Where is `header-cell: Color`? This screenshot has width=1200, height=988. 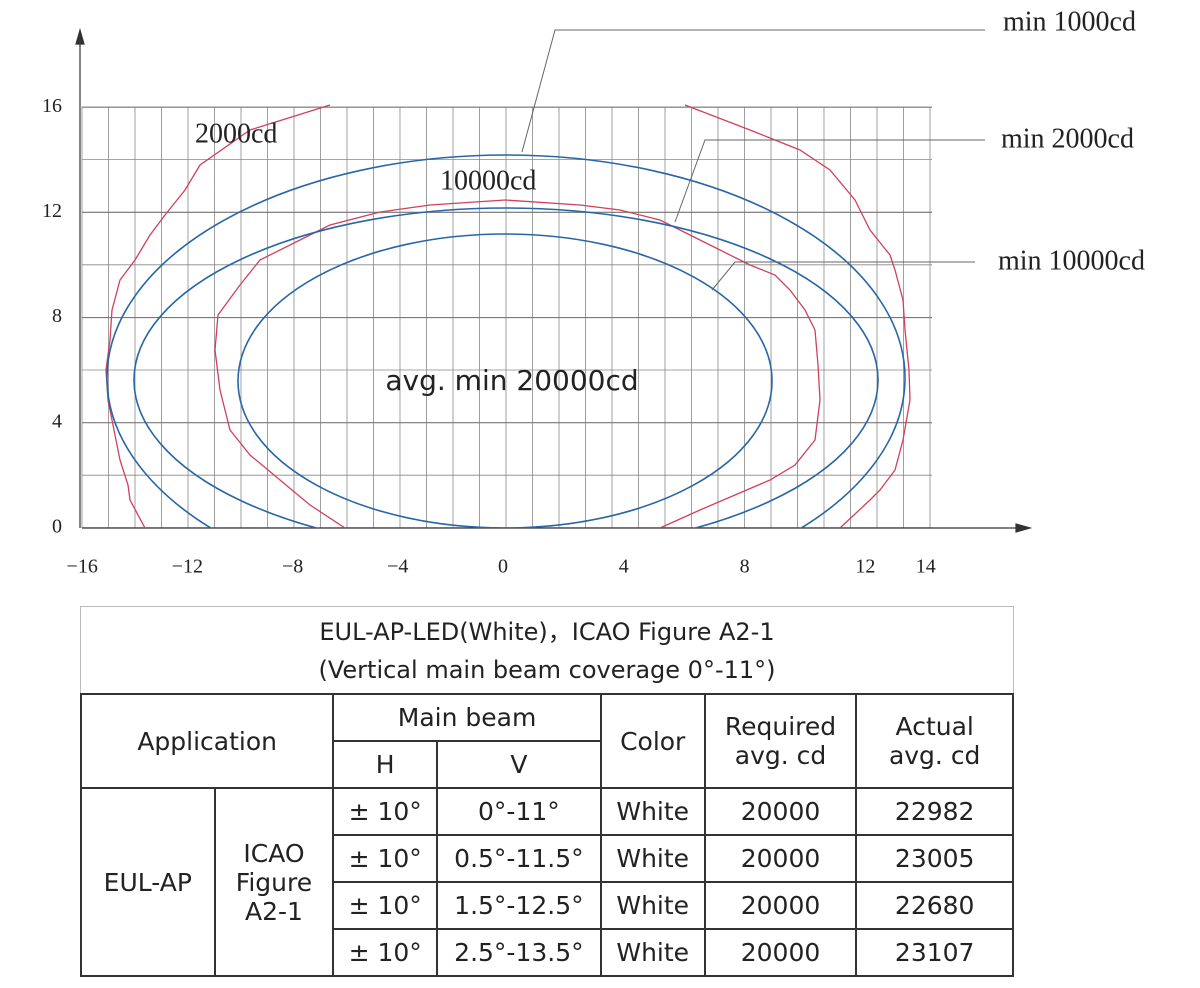
header-cell: Color is located at coordinates (652, 741).